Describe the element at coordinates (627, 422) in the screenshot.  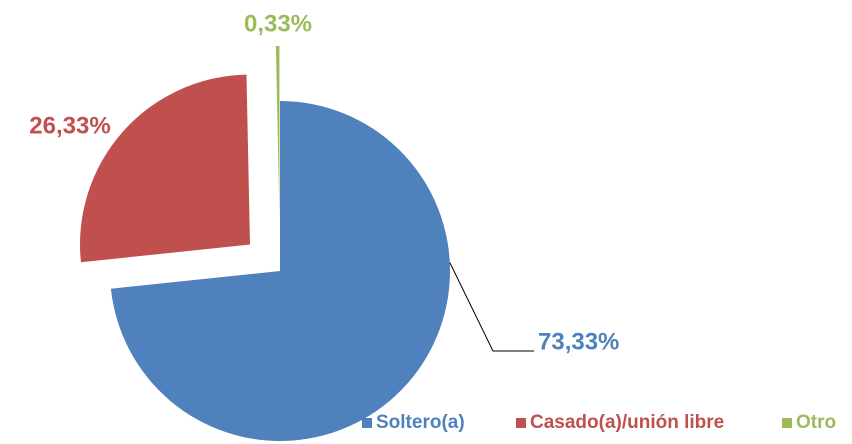
I see `legend-label: Casado(a)/unión libre` at that location.